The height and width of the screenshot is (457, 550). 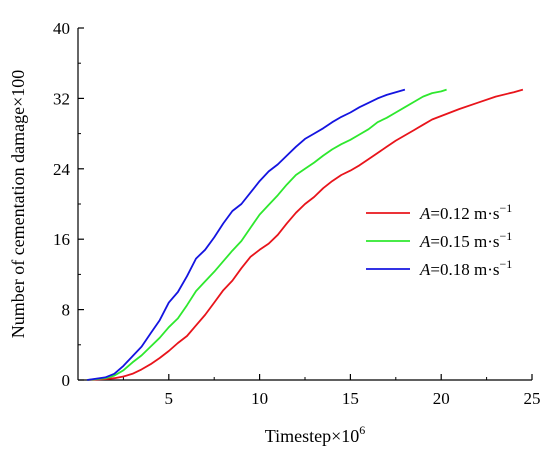 What do you see at coordinates (350, 398) in the screenshot?
I see `x-tick-label: 15` at bounding box center [350, 398].